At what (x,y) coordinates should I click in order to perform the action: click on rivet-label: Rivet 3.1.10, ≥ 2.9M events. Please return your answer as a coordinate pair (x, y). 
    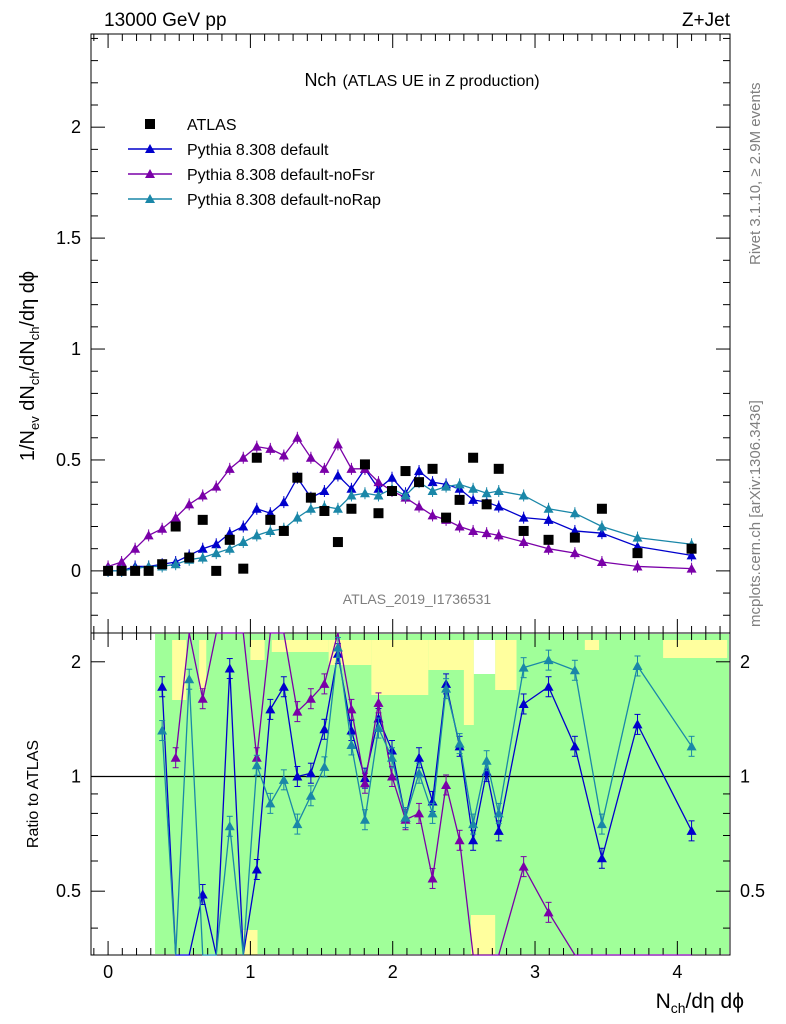
    Looking at the image, I should click on (755, 174).